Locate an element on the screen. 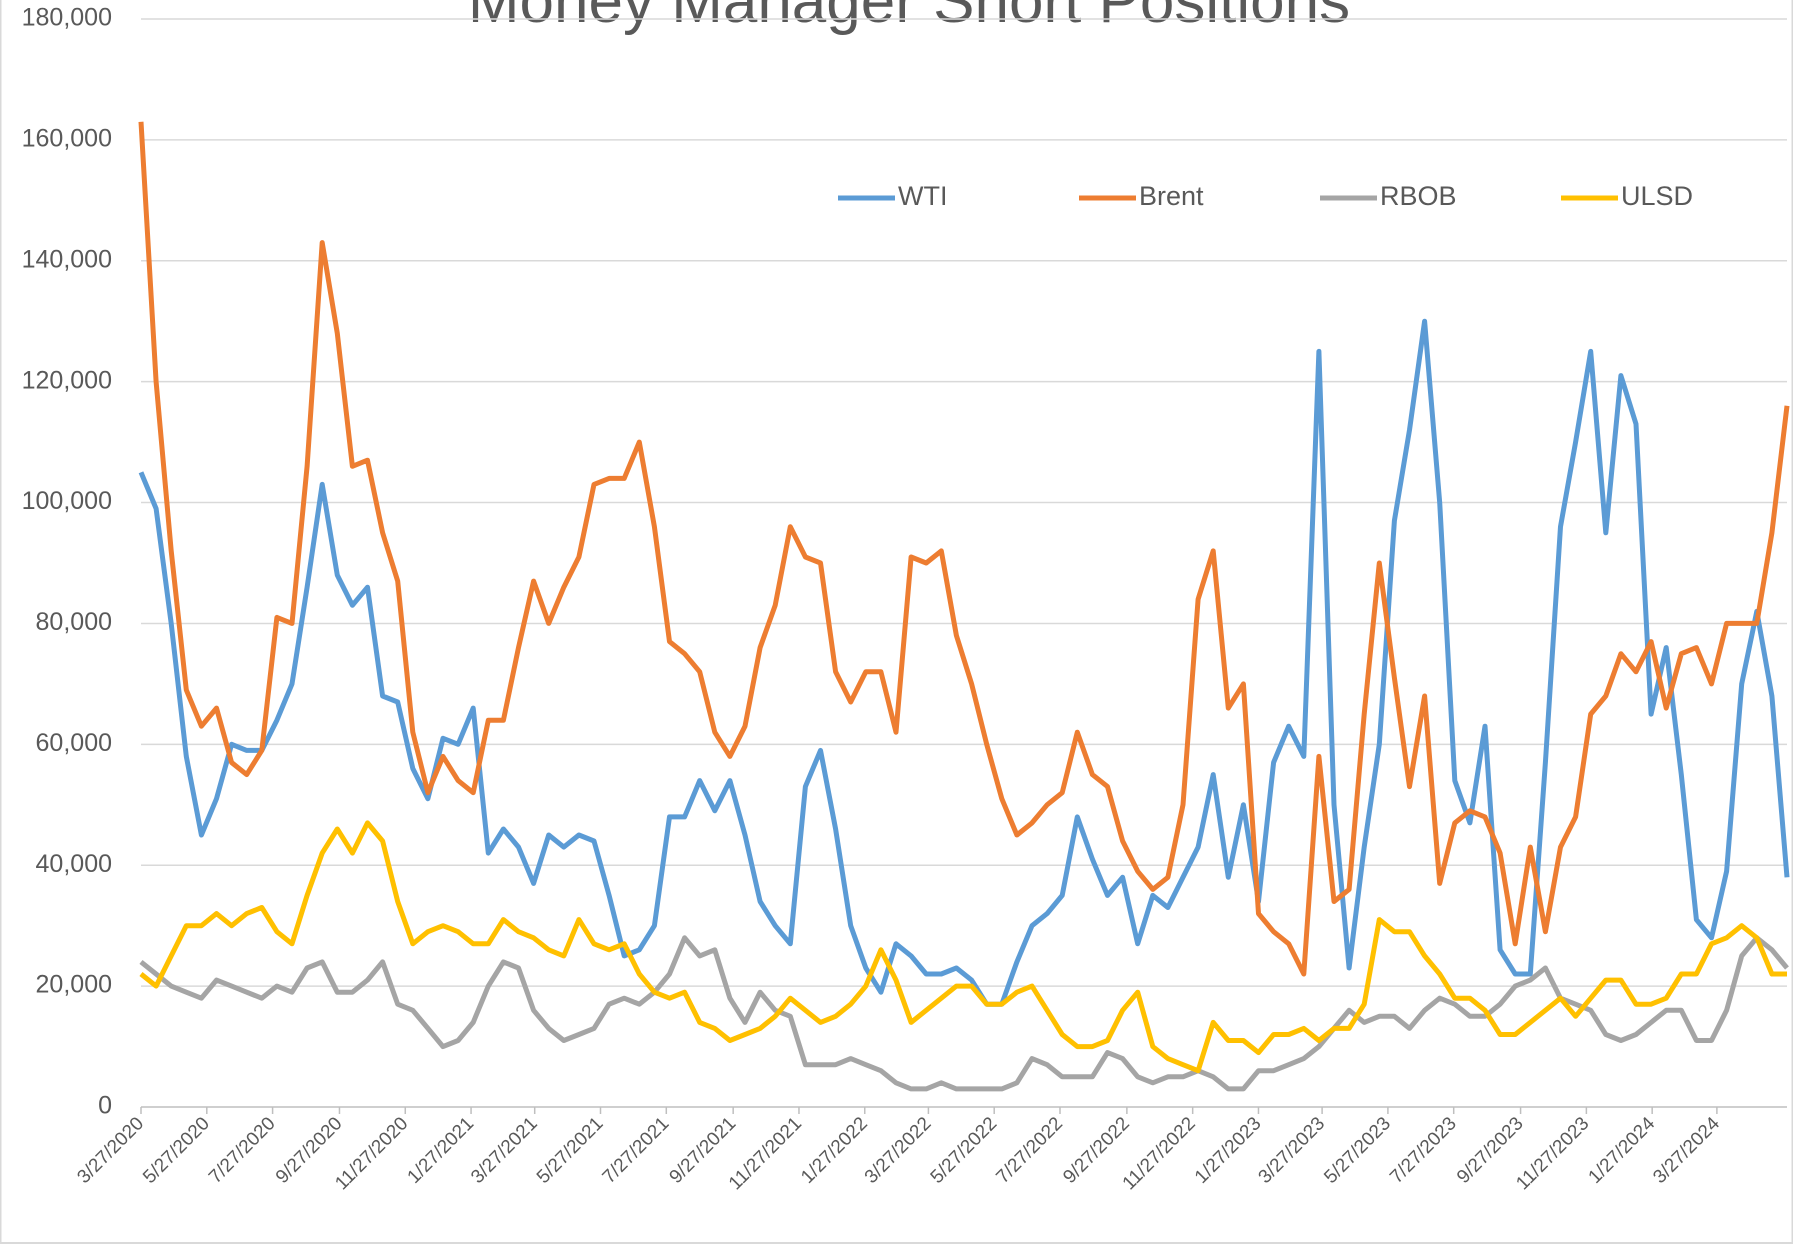 This screenshot has width=1793, height=1244. legend-label: RBOB is located at coordinates (1418, 196).